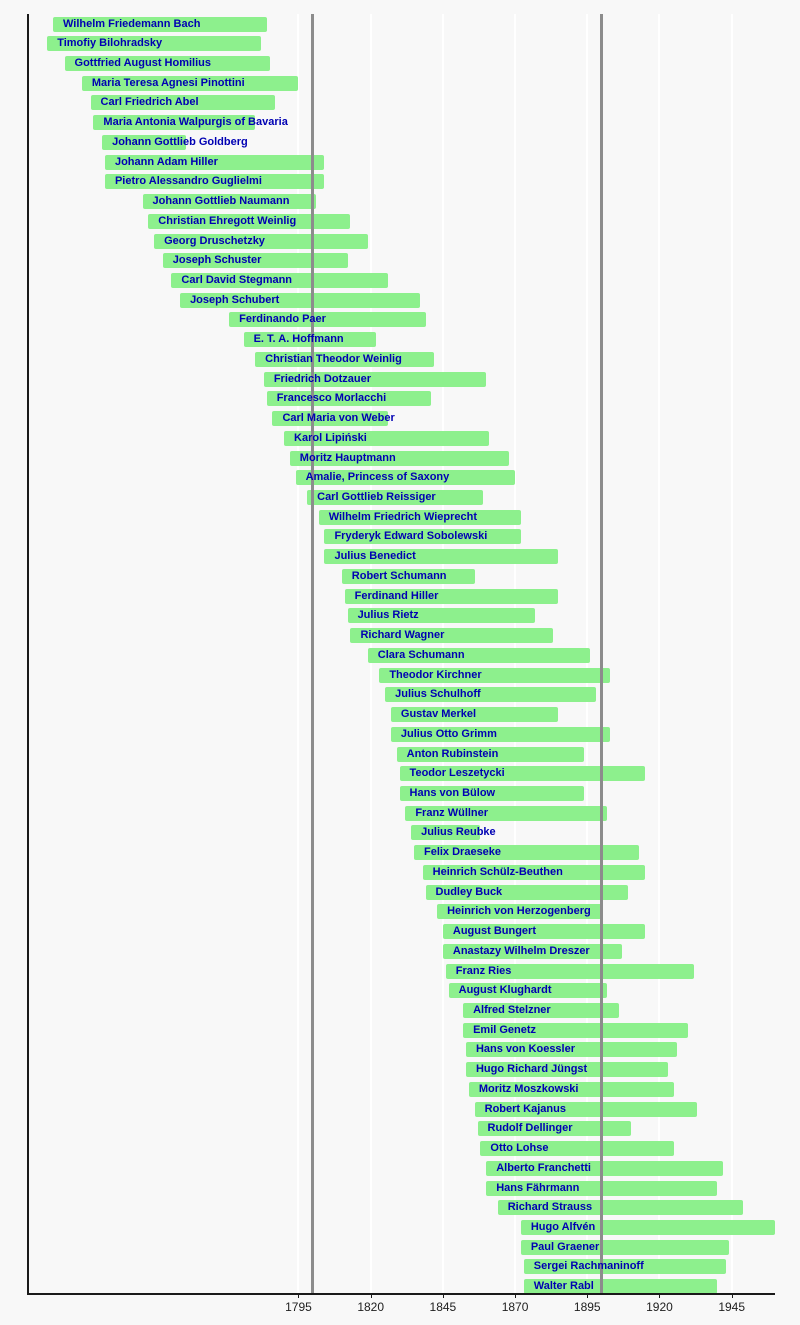 The height and width of the screenshot is (1325, 800). What do you see at coordinates (563, 1286) in the screenshot?
I see `composer-link: Walter Rabl` at bounding box center [563, 1286].